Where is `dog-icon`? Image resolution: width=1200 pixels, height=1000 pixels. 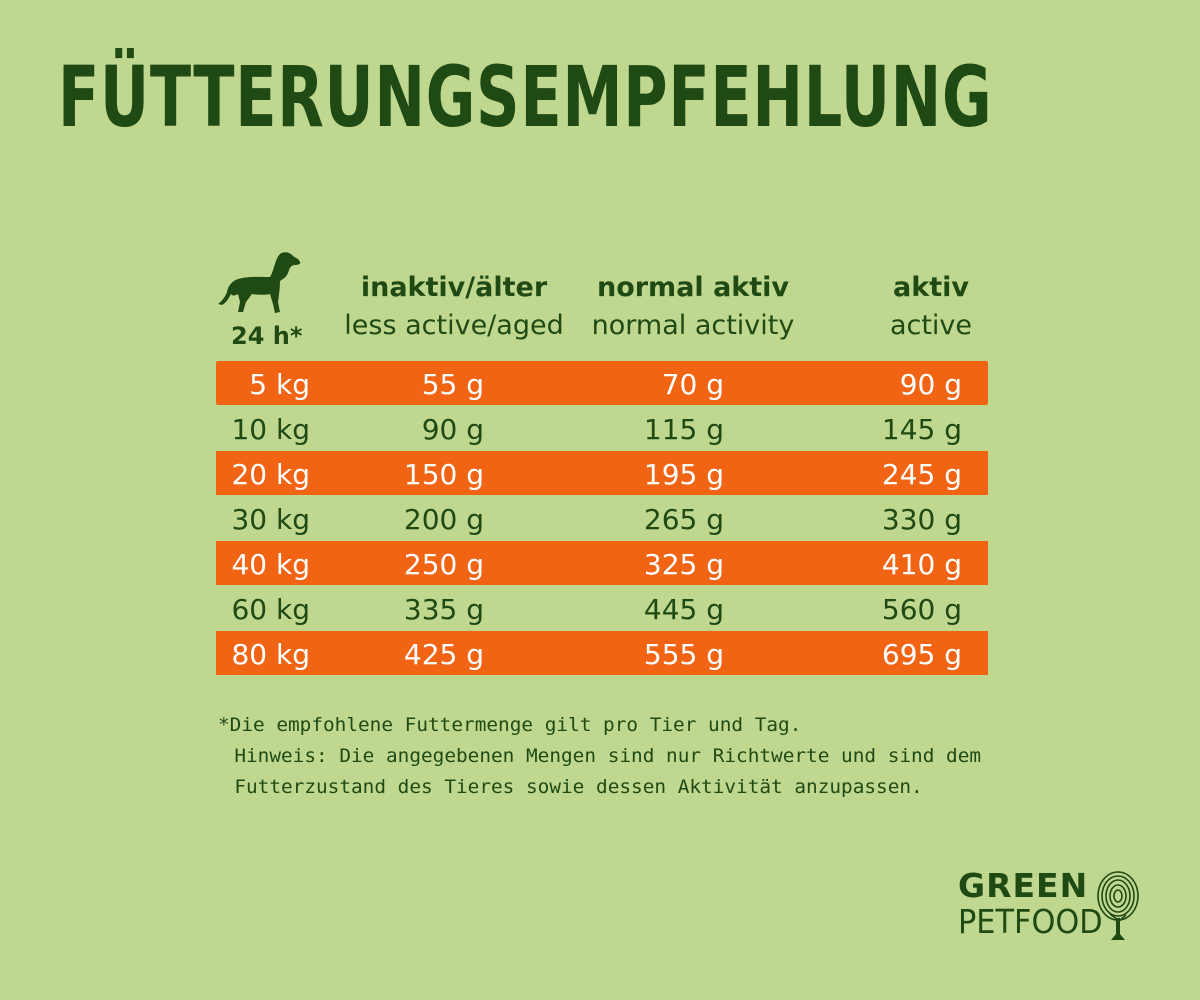
dog-icon is located at coordinates (259, 282).